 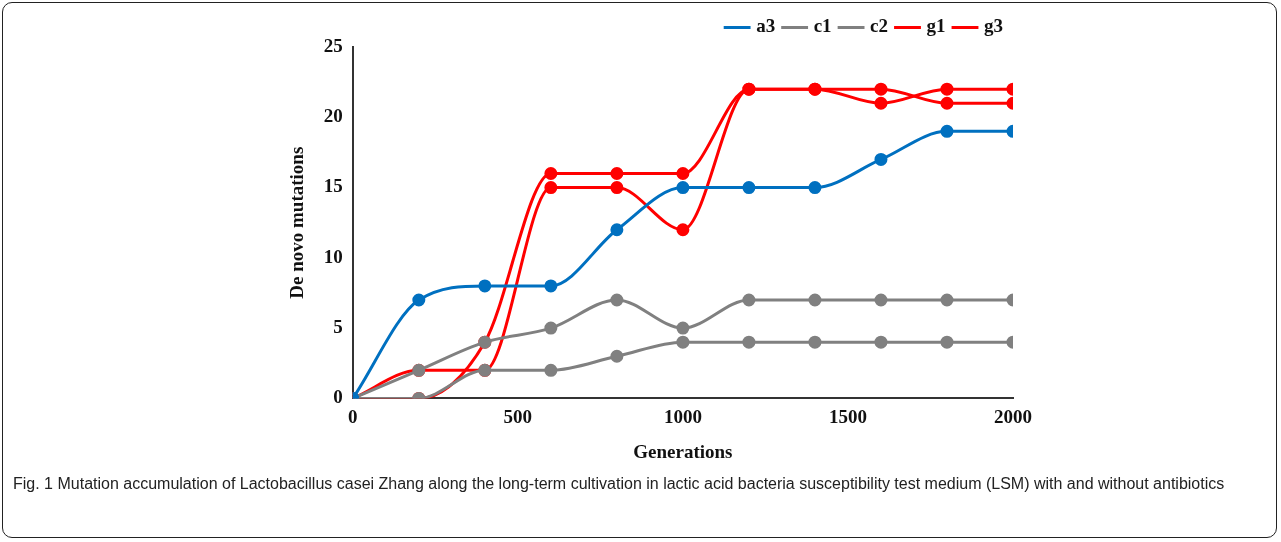 What do you see at coordinates (879, 26) in the screenshot?
I see `legend-label: c2` at bounding box center [879, 26].